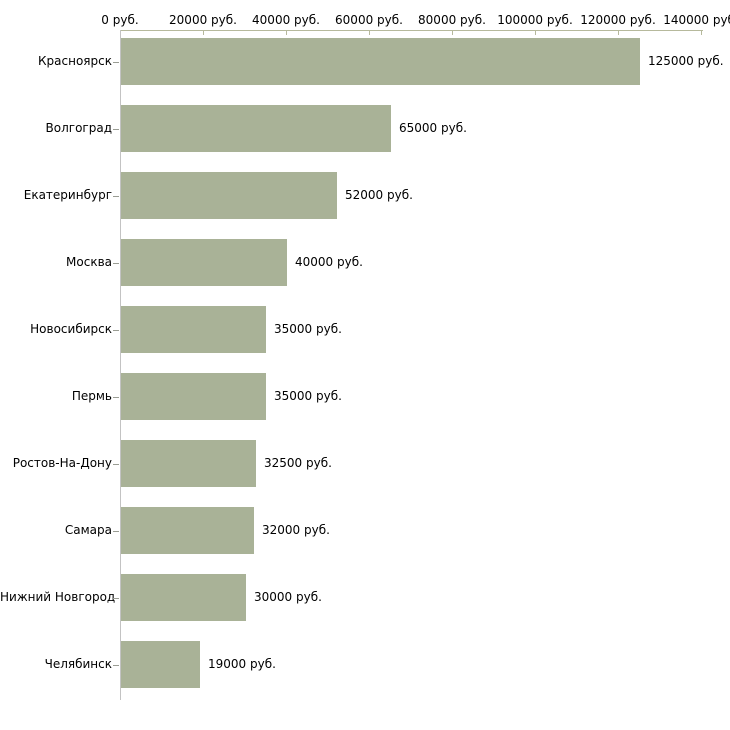  What do you see at coordinates (78, 128) in the screenshot?
I see `category-label: Волгоград` at bounding box center [78, 128].